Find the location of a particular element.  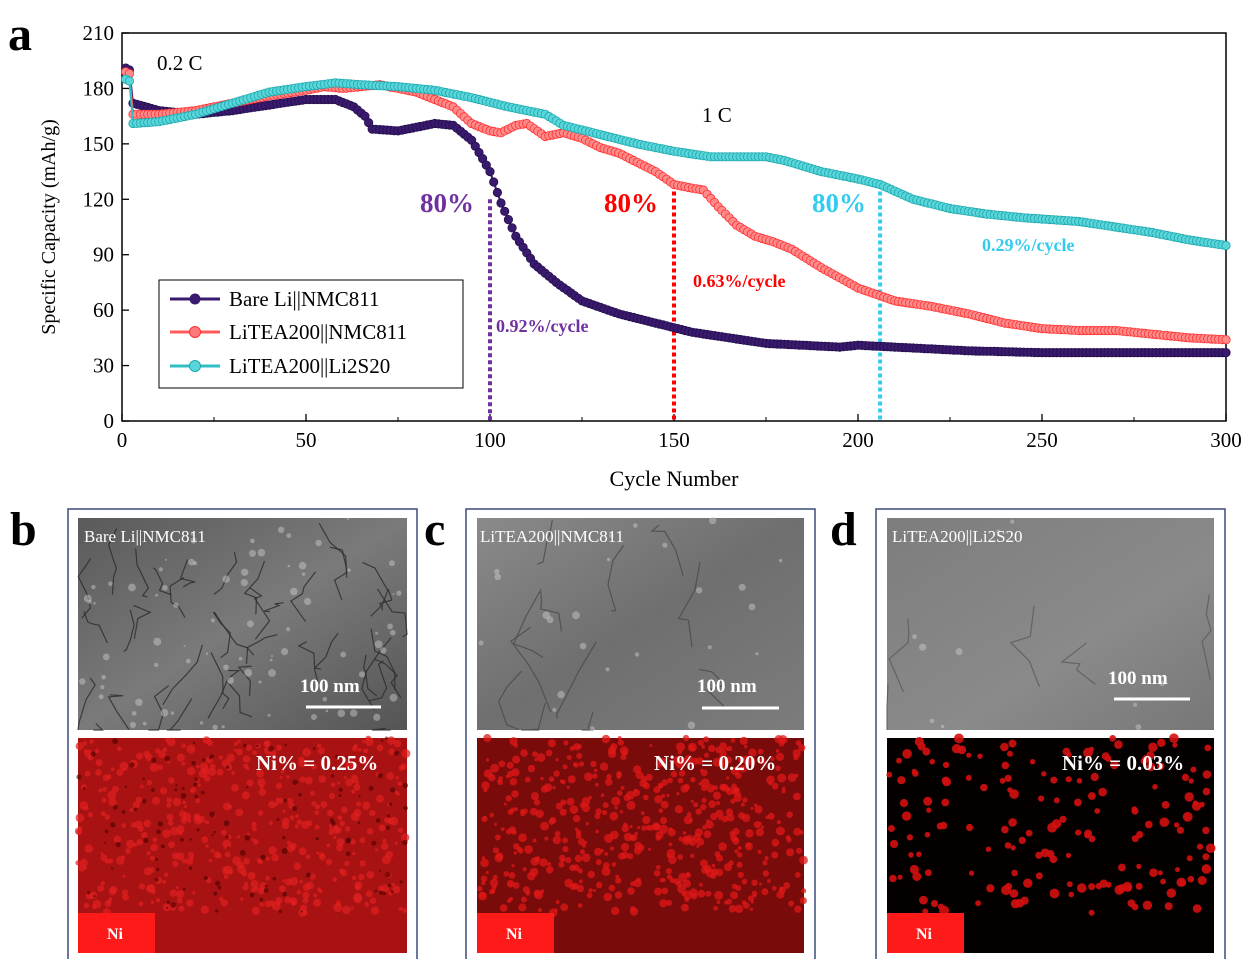

legend-label-bare: Bare Li||NMC811 is located at coordinates (304, 299).